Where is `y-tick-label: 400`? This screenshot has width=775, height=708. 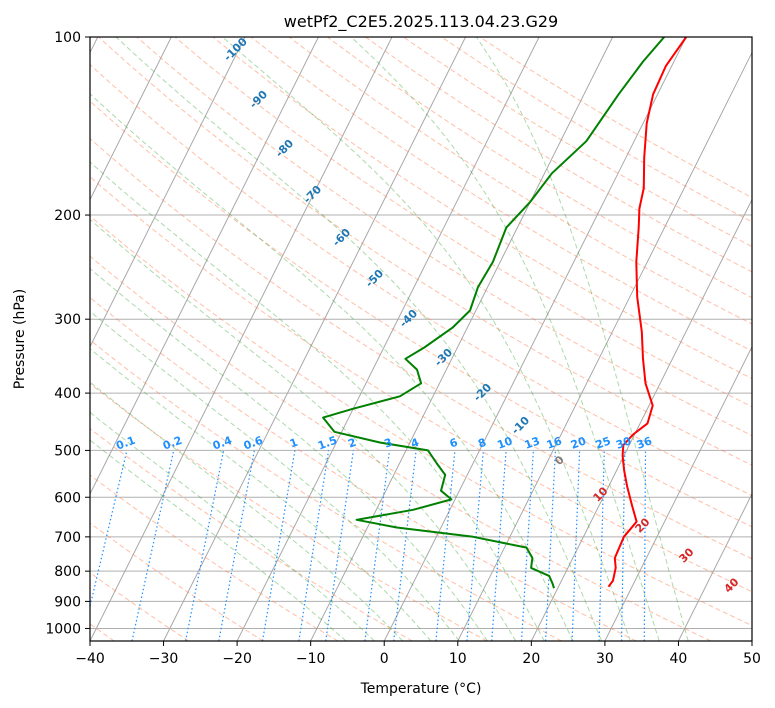
y-tick-label: 400 is located at coordinates (67, 394).